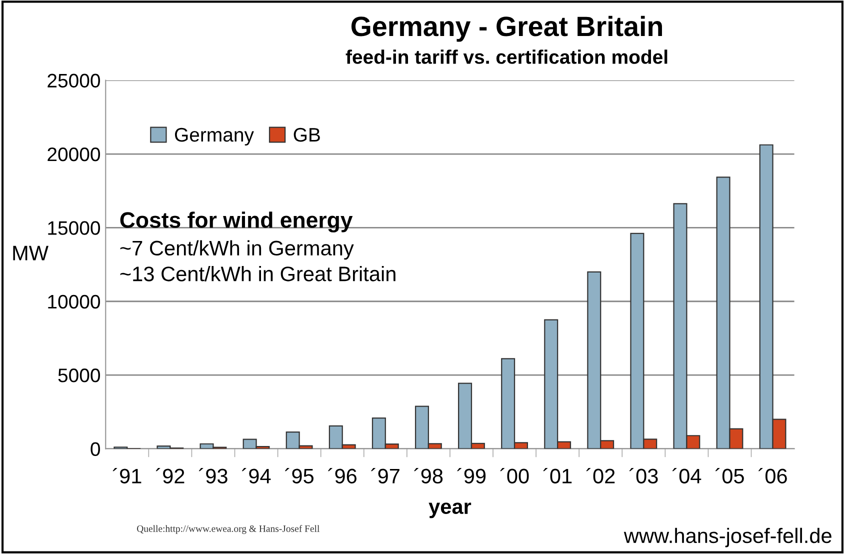 The image size is (845, 554). I want to click on x-tick-label: ´96, so click(342, 476).